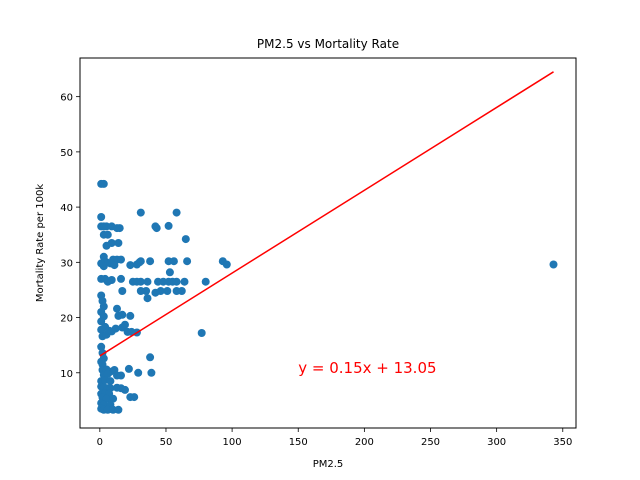 The height and width of the screenshot is (480, 640). Describe the element at coordinates (496, 442) in the screenshot. I see `x-tick-label: 300` at that location.